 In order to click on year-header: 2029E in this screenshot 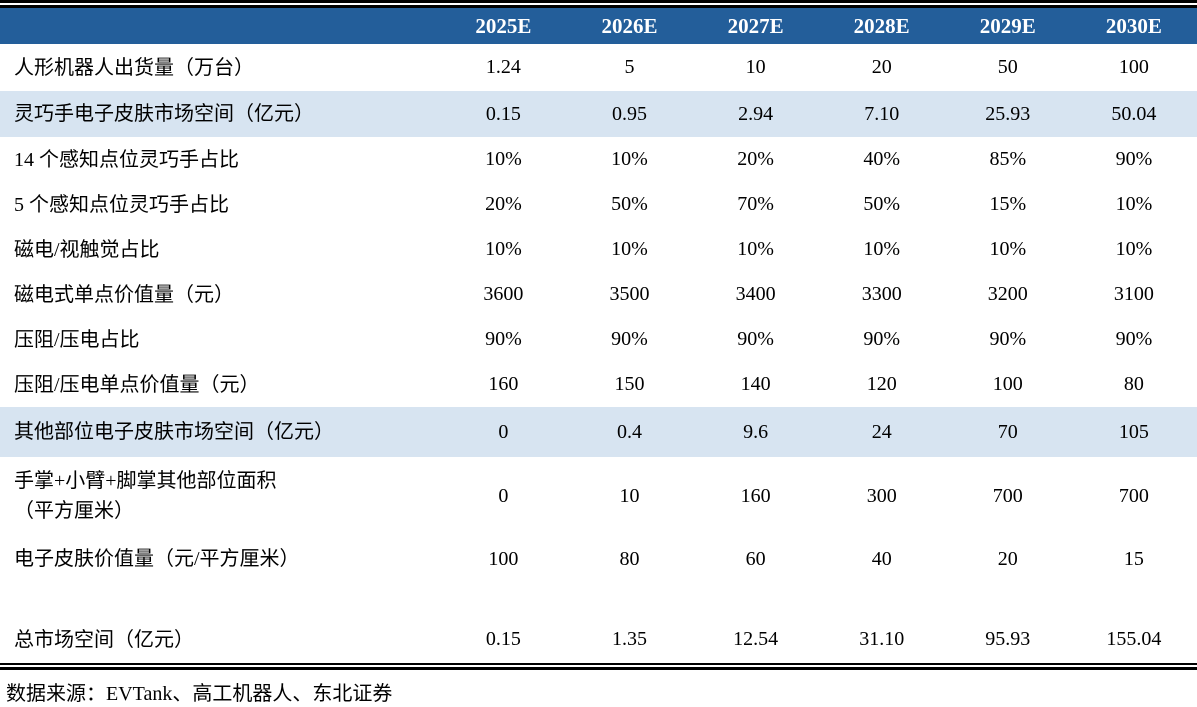, I will do `click(1007, 26)`.